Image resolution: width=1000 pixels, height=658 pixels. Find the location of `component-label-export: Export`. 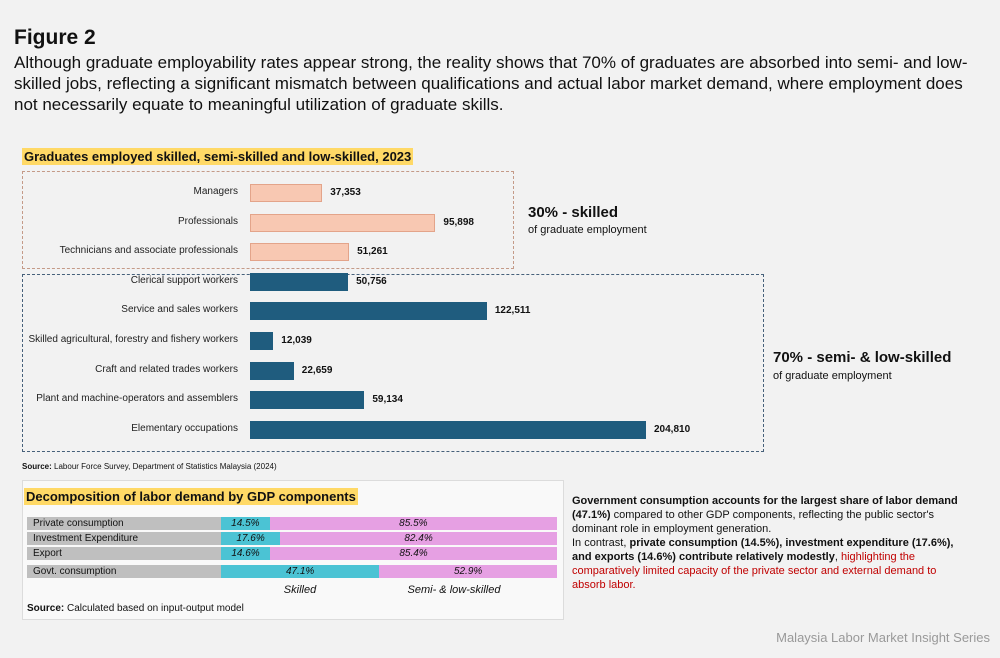

component-label-export: Export is located at coordinates (124, 553).